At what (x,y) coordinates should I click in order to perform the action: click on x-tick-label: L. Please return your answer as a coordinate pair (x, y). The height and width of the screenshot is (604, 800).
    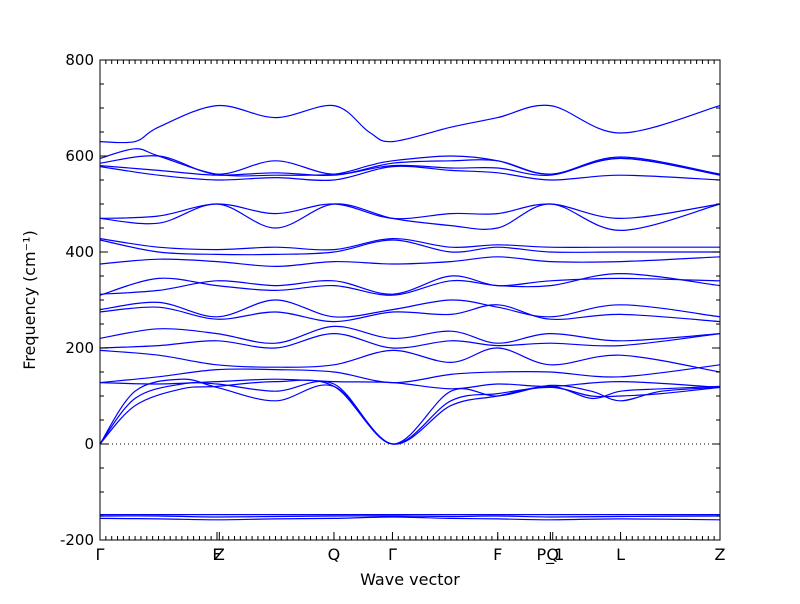
    Looking at the image, I should click on (620, 554).